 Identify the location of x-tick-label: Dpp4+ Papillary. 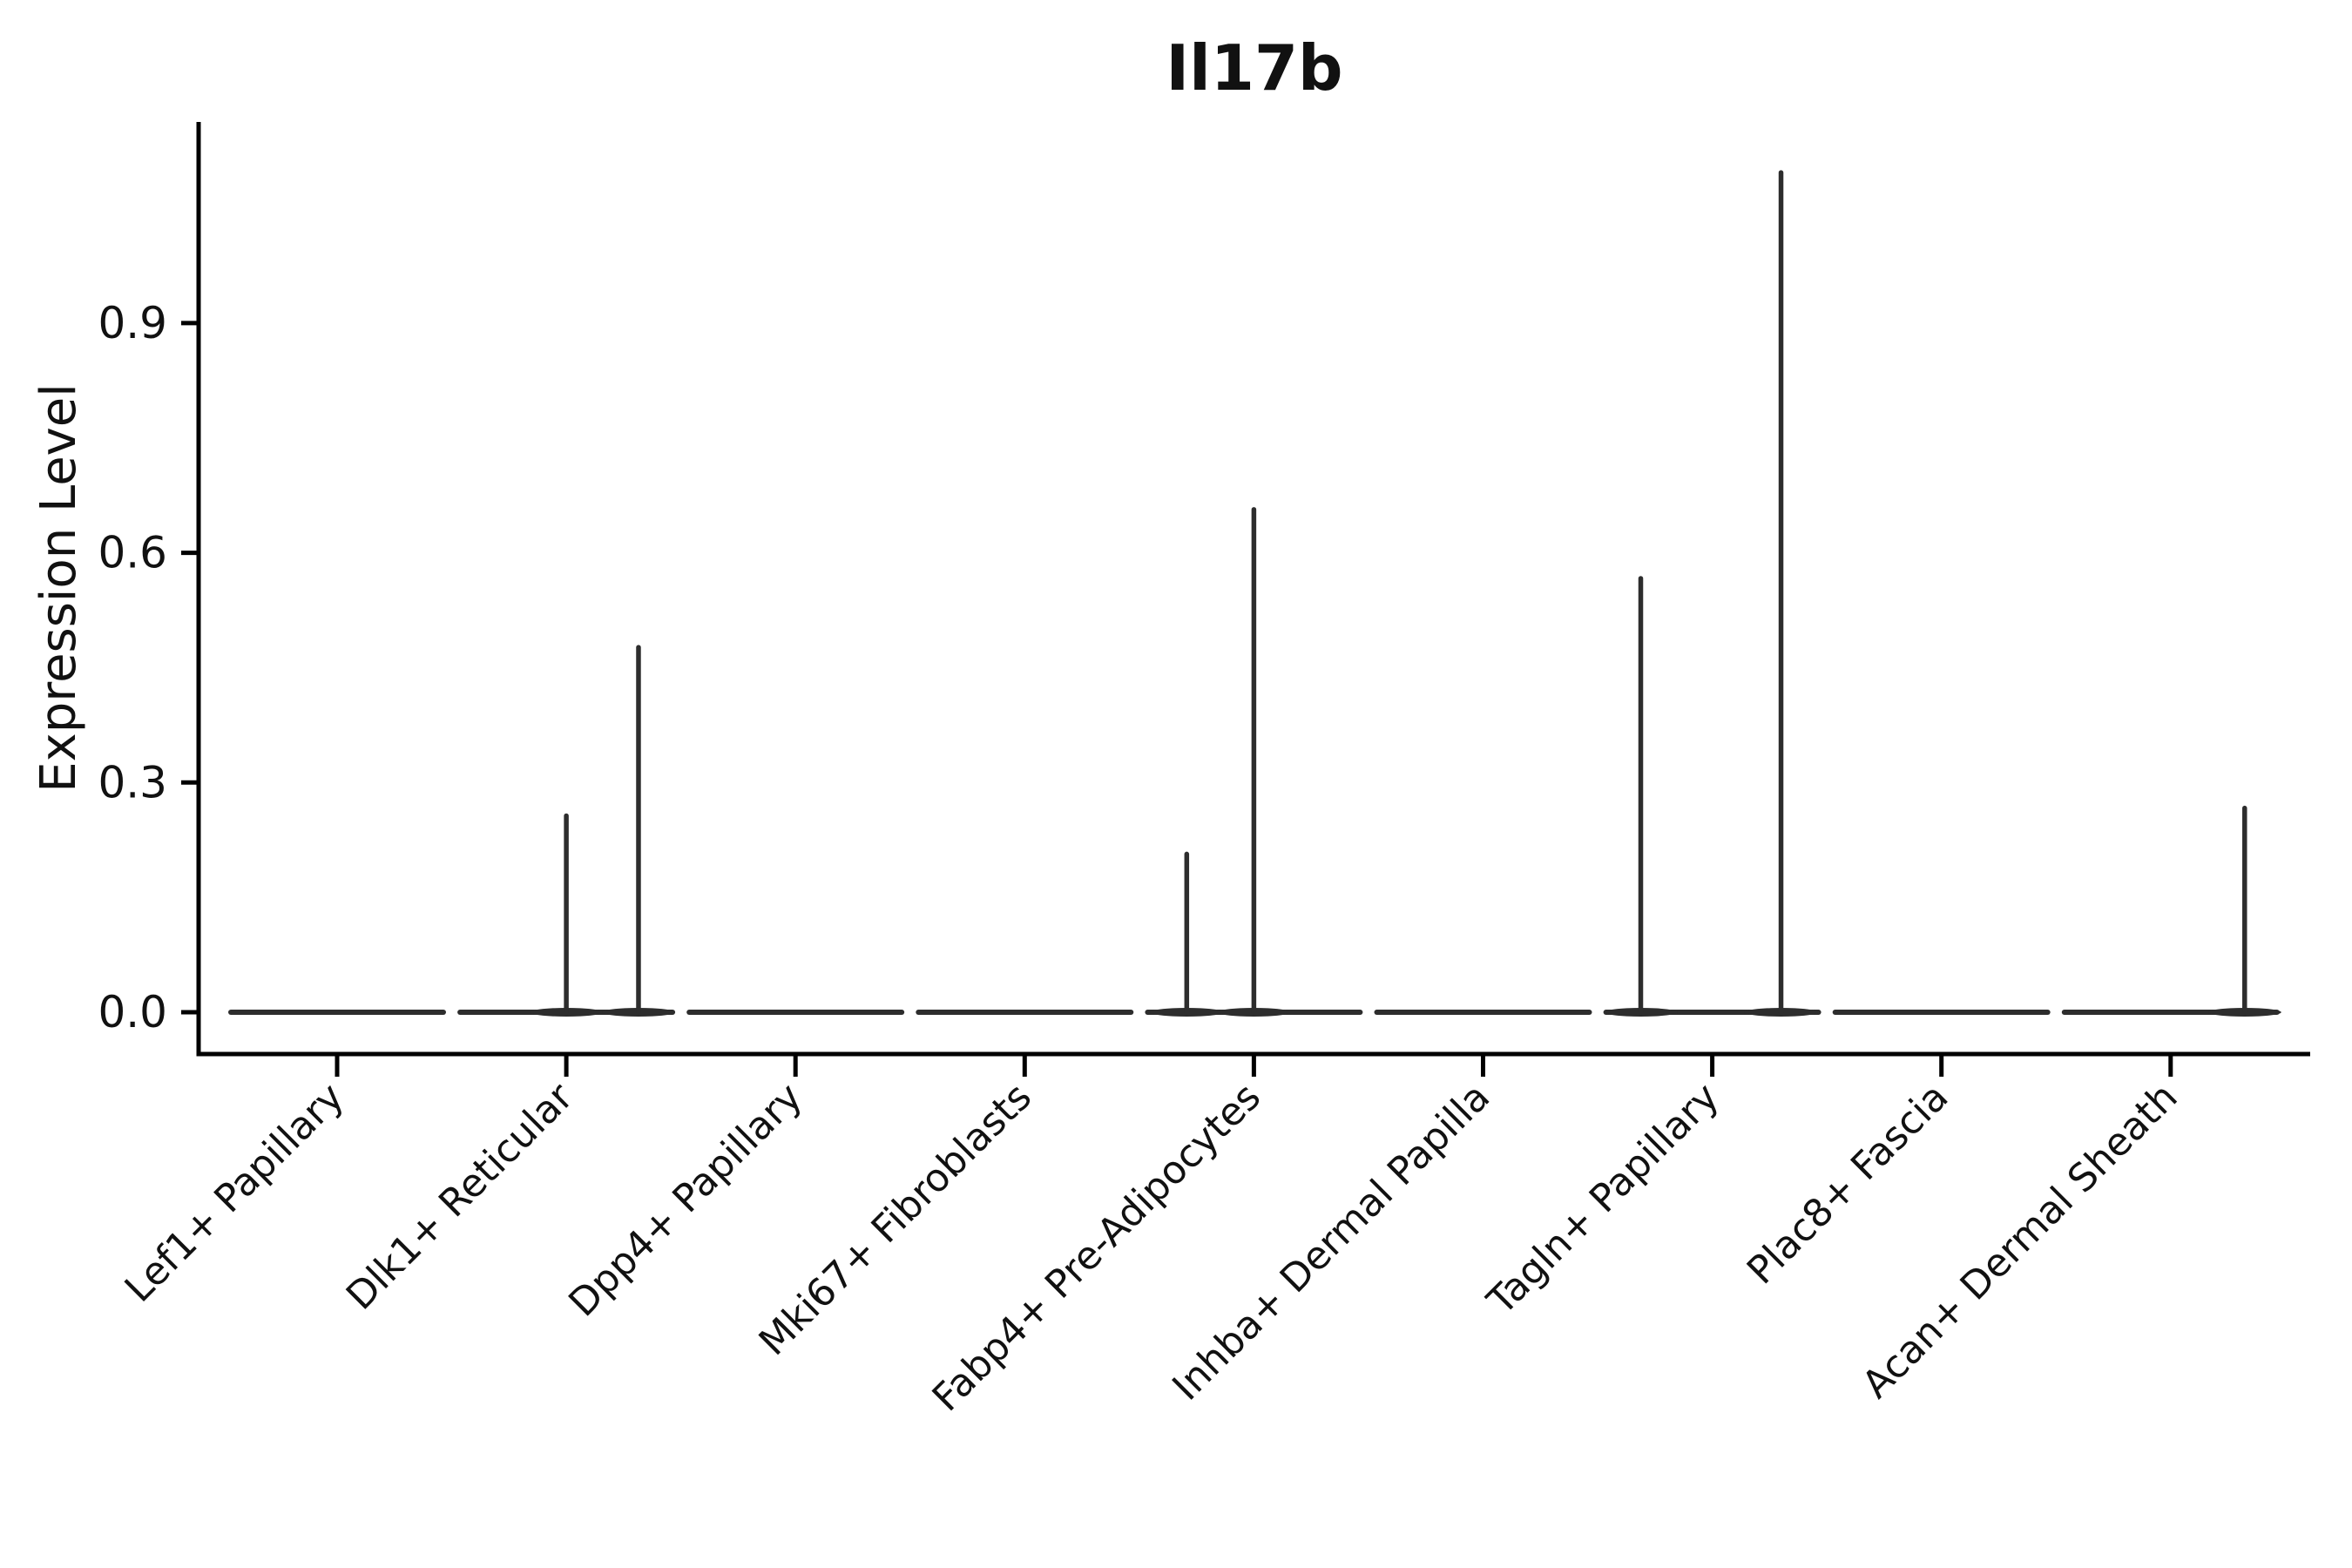
(685, 1201).